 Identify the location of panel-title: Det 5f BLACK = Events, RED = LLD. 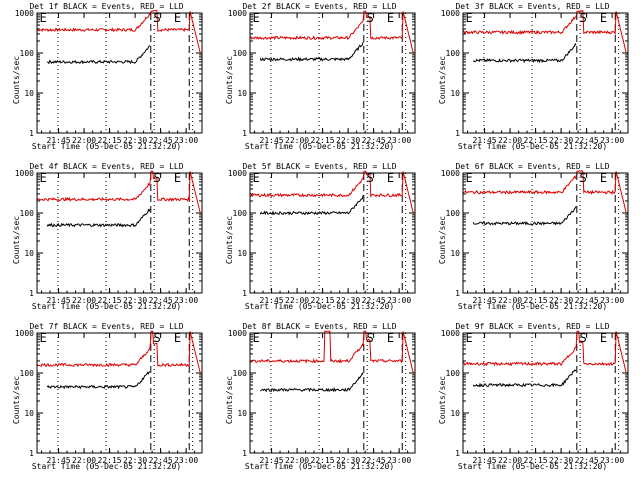
(319, 166).